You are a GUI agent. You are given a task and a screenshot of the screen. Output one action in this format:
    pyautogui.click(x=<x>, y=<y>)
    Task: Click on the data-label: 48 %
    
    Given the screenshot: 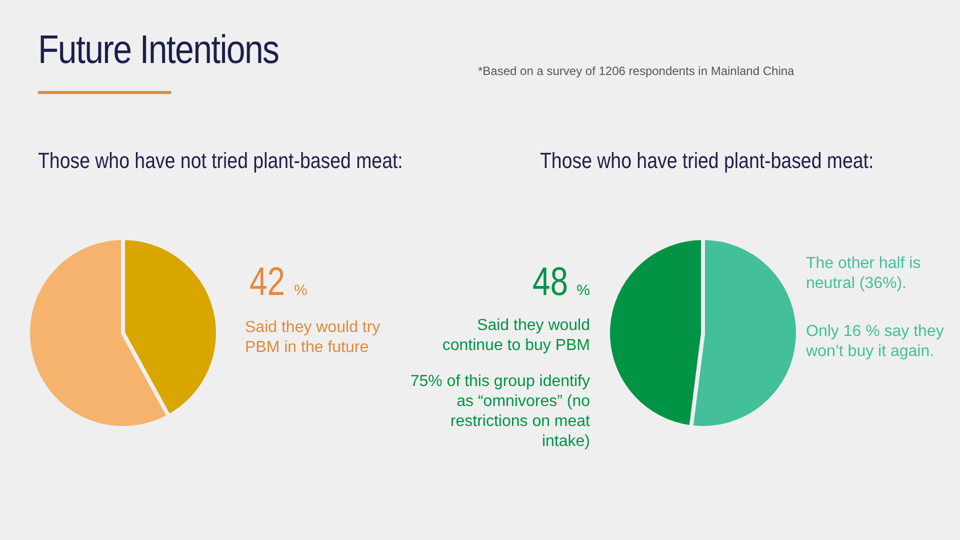 What is the action you would take?
    pyautogui.click(x=561, y=282)
    